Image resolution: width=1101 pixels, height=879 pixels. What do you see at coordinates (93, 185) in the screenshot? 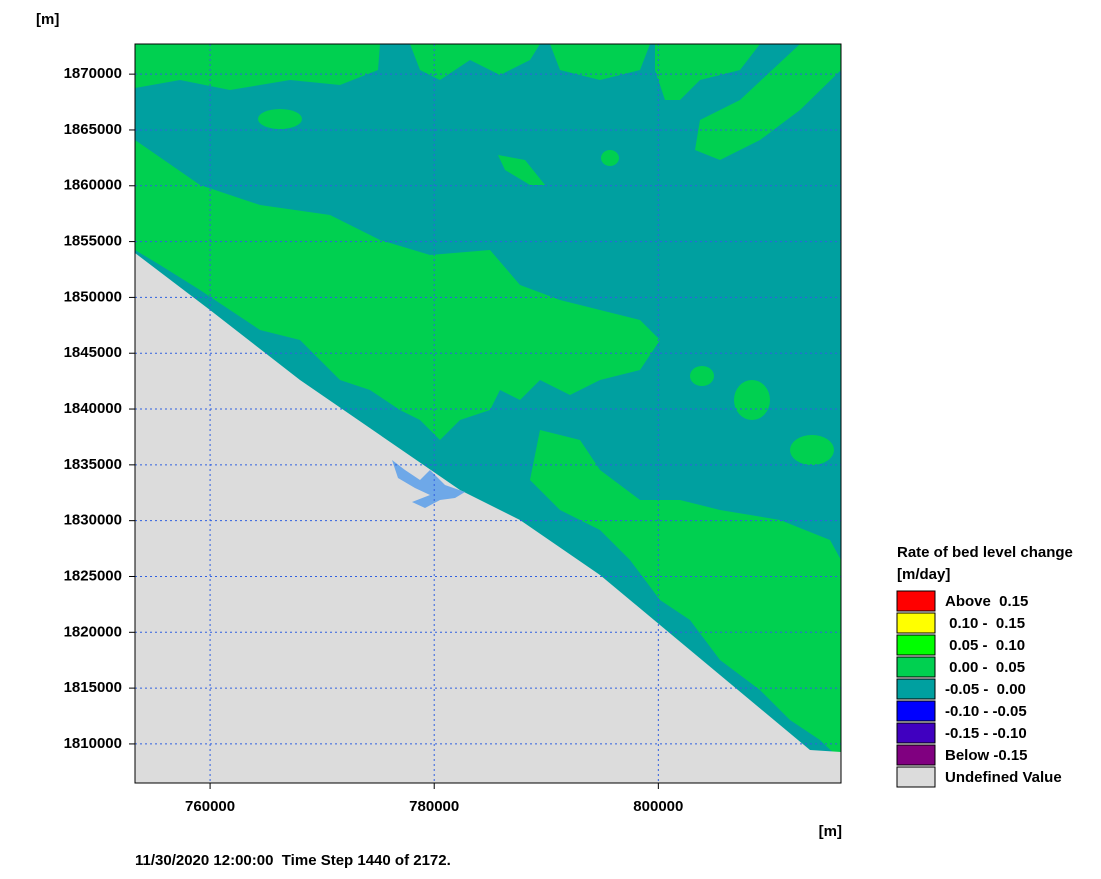
I see `y-tick-label: 1860000` at bounding box center [93, 185].